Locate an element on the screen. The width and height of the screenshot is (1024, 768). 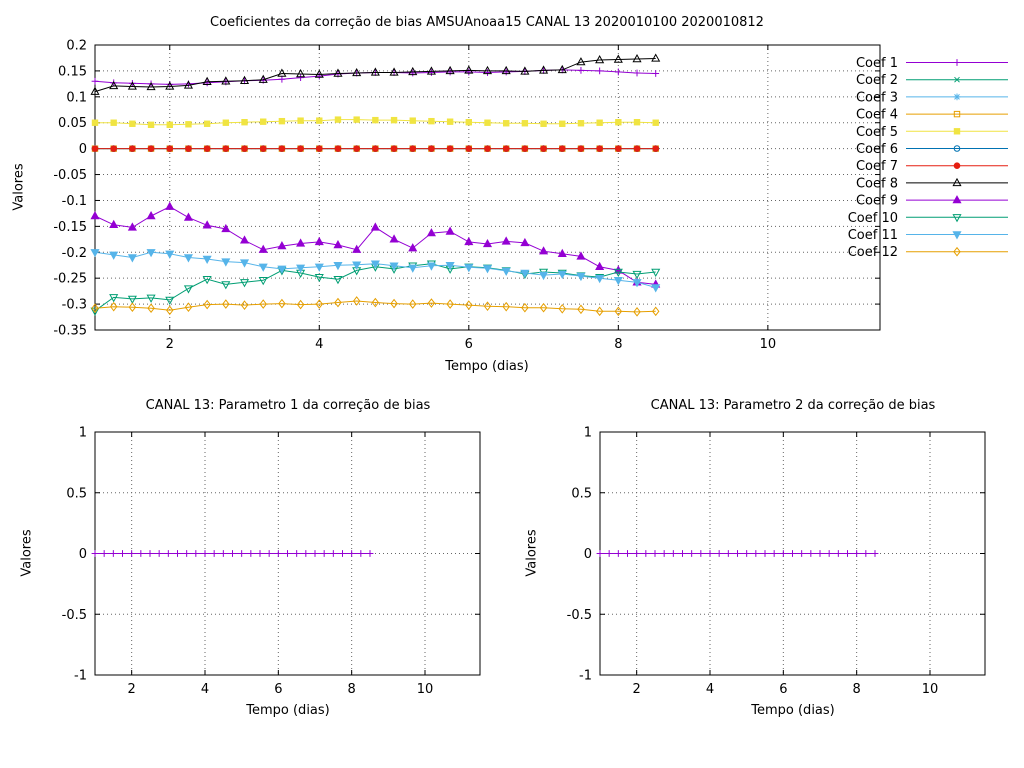
param1-chart-ylabel: Valores is located at coordinates (27, 553).